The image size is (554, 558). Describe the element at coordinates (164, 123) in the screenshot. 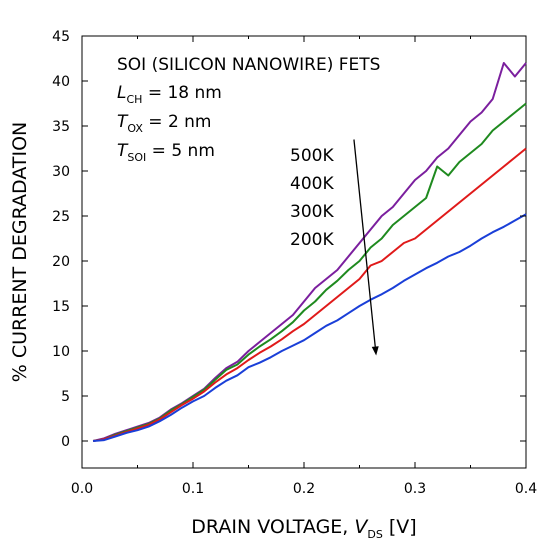

I see `param-tox: TOX = 2 nm` at that location.